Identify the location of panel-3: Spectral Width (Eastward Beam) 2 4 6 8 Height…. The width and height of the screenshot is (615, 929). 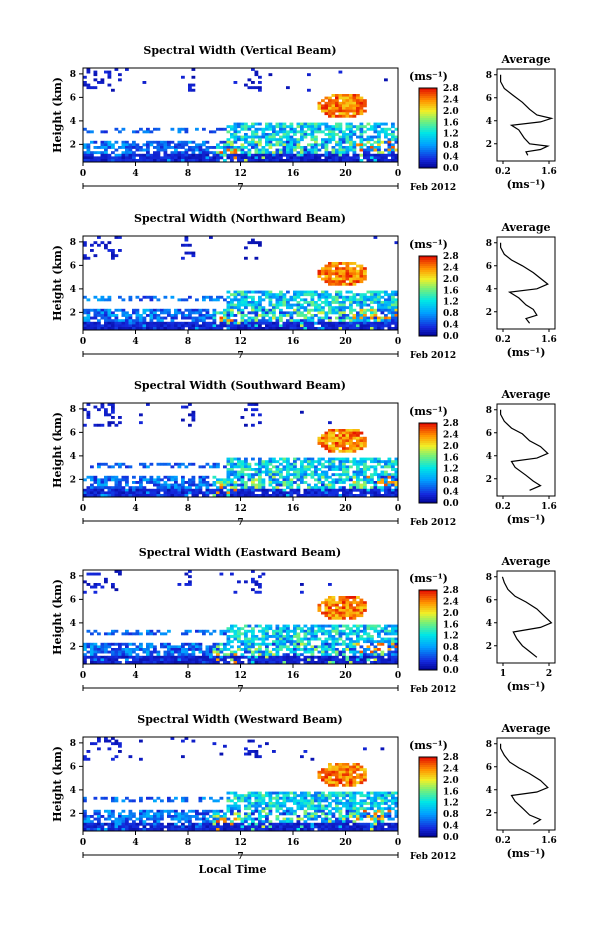
(303, 620).